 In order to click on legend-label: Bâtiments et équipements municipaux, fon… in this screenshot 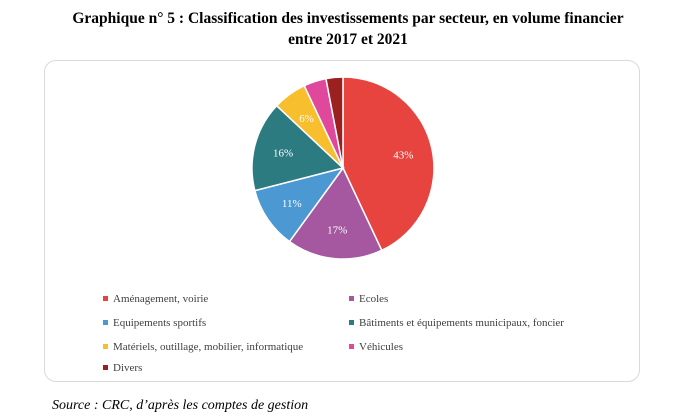, I will do `click(461, 323)`.